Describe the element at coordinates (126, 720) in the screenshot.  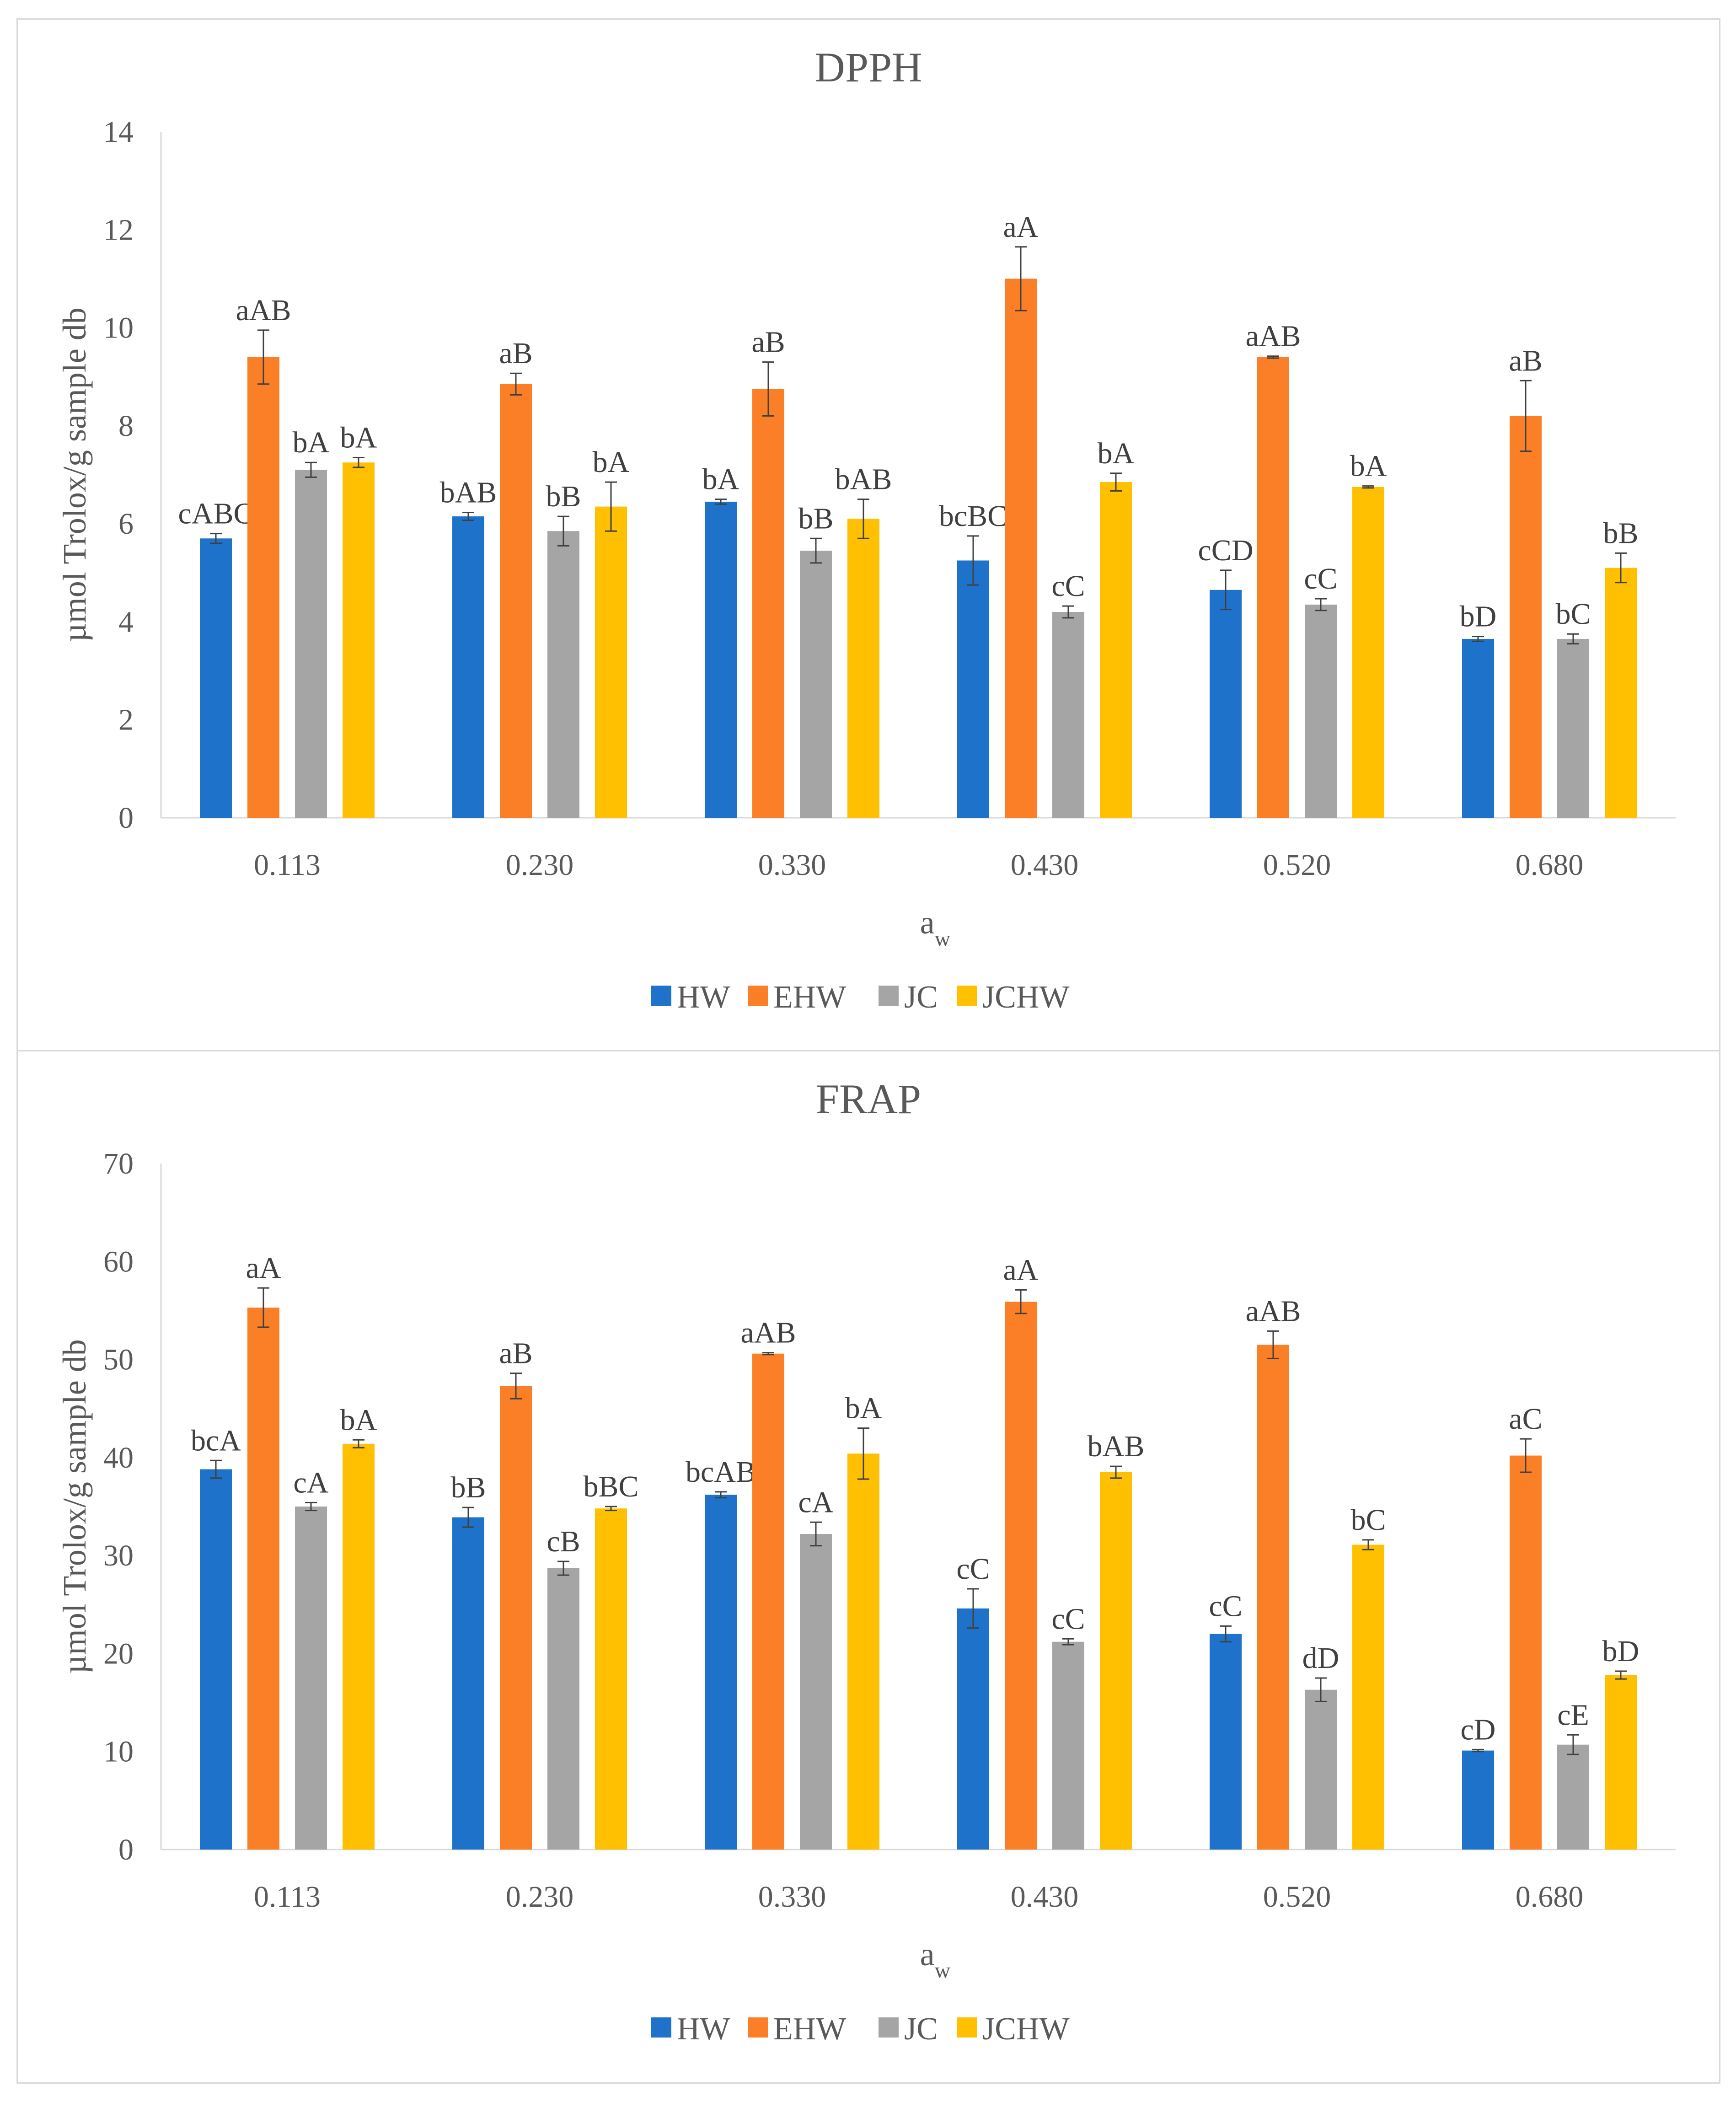
I see `dpph-y-tick-label: 2` at that location.